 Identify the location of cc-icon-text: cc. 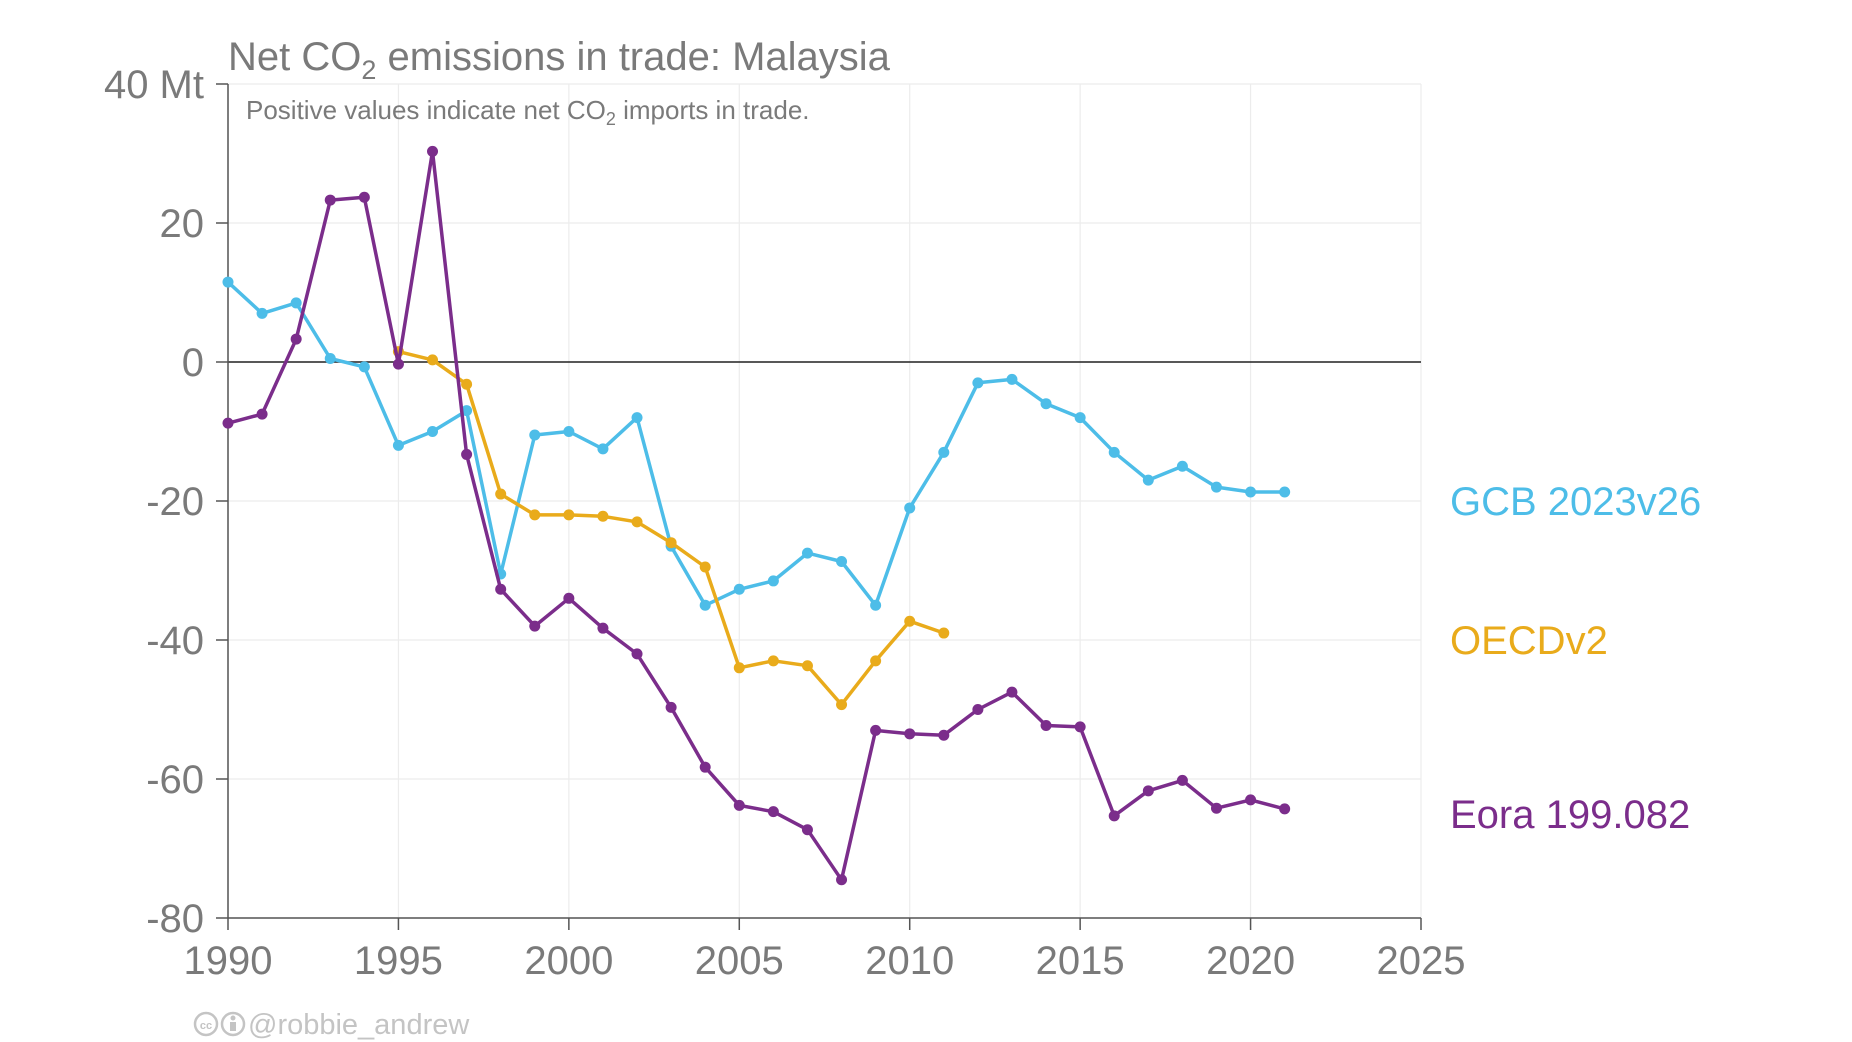
(206, 1026).